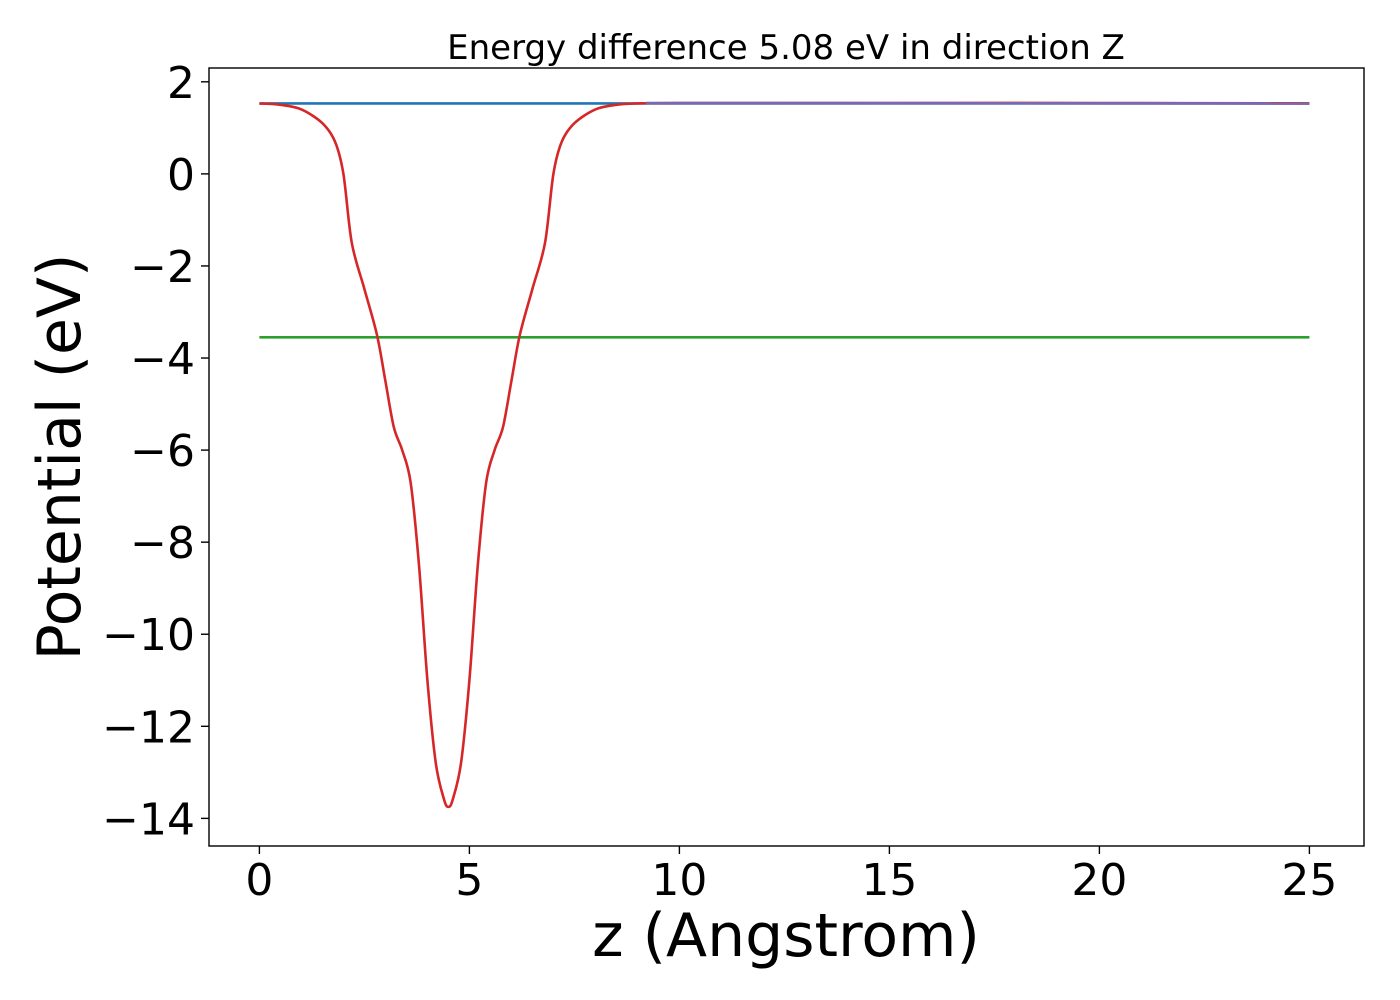 This screenshot has width=1400, height=1000. I want to click on x-tick-label: 0, so click(259, 880).